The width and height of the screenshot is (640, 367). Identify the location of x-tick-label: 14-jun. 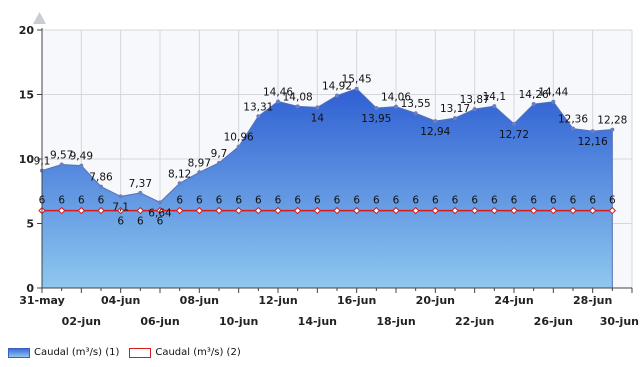
(317, 321).